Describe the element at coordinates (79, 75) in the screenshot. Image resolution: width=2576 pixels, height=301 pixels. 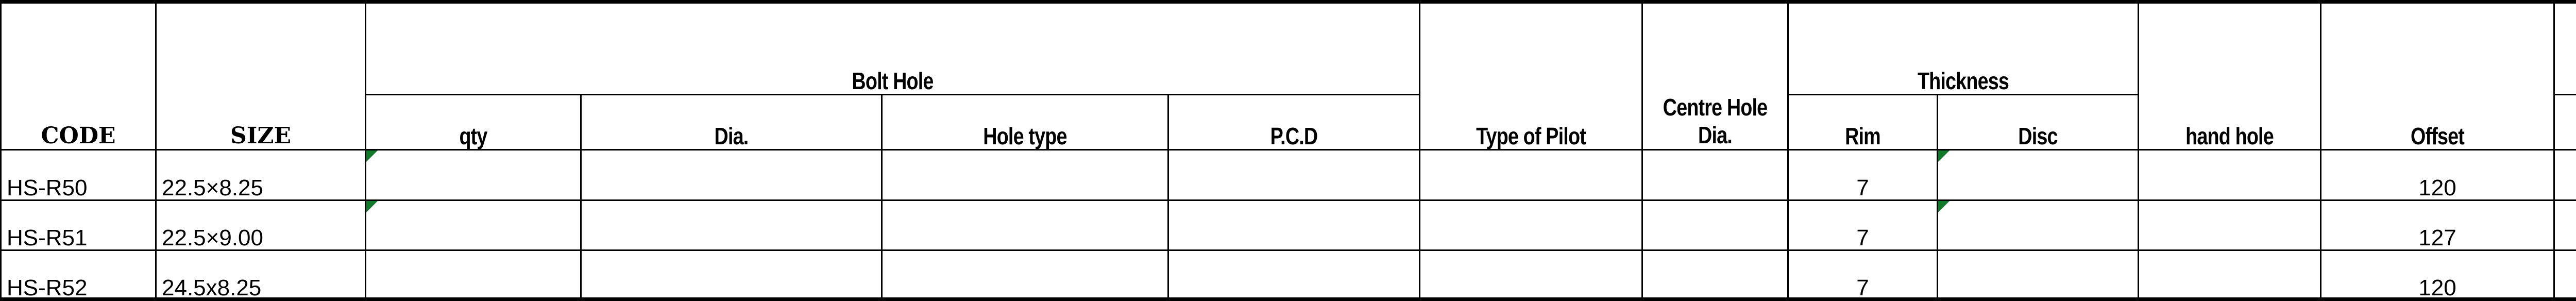
I see `header-cell-code: CODE` at that location.